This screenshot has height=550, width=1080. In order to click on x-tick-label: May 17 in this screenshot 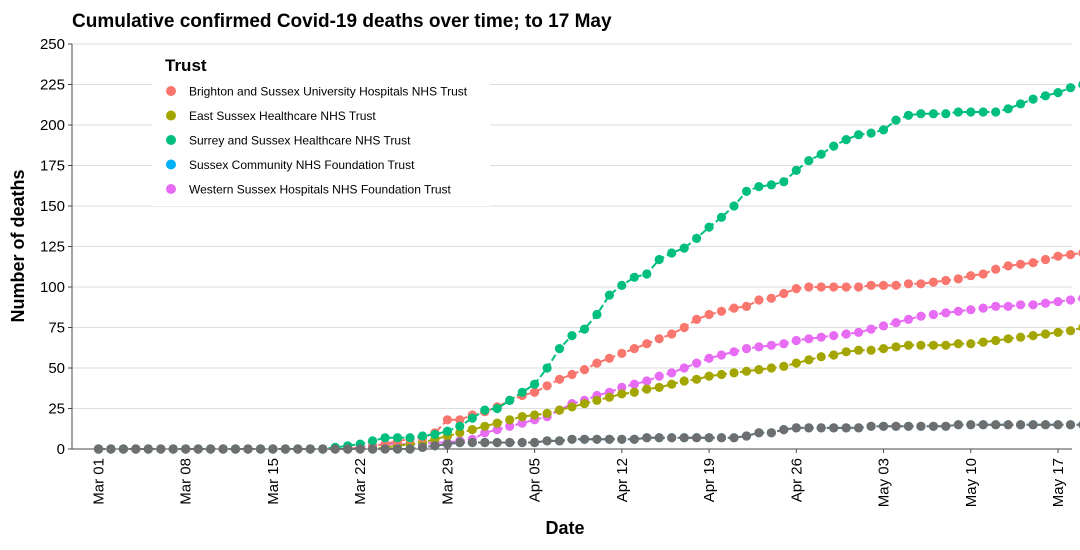, I will do `click(1058, 482)`.